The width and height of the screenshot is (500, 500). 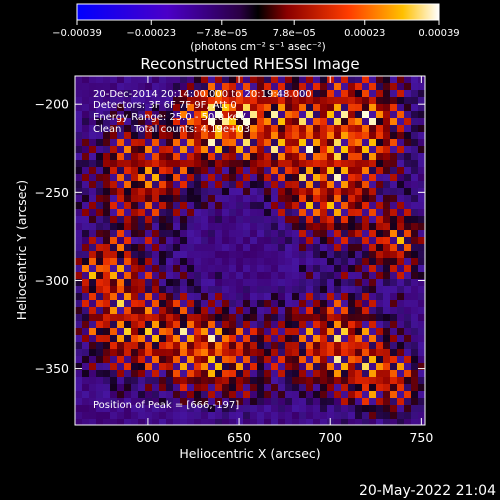 I want to click on generation-timestamp: 20-May-2022 21:04, so click(x=427, y=491).